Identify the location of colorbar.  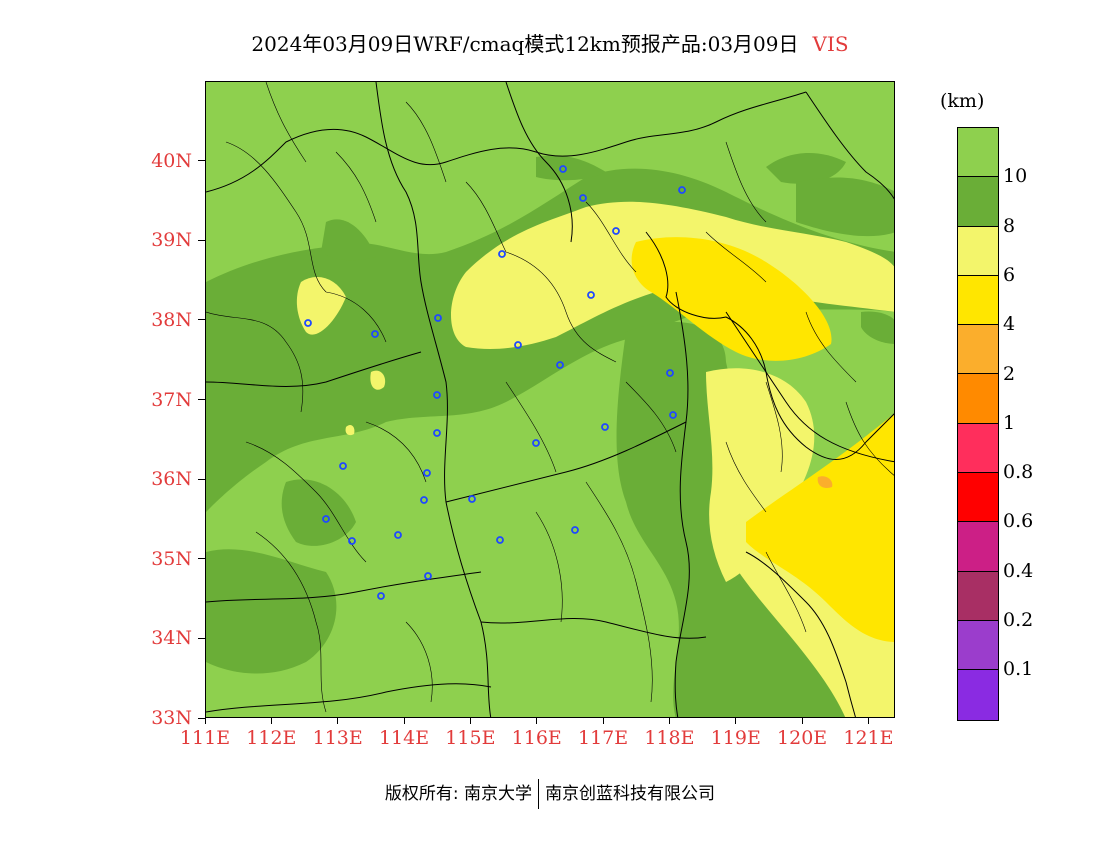
(978, 424).